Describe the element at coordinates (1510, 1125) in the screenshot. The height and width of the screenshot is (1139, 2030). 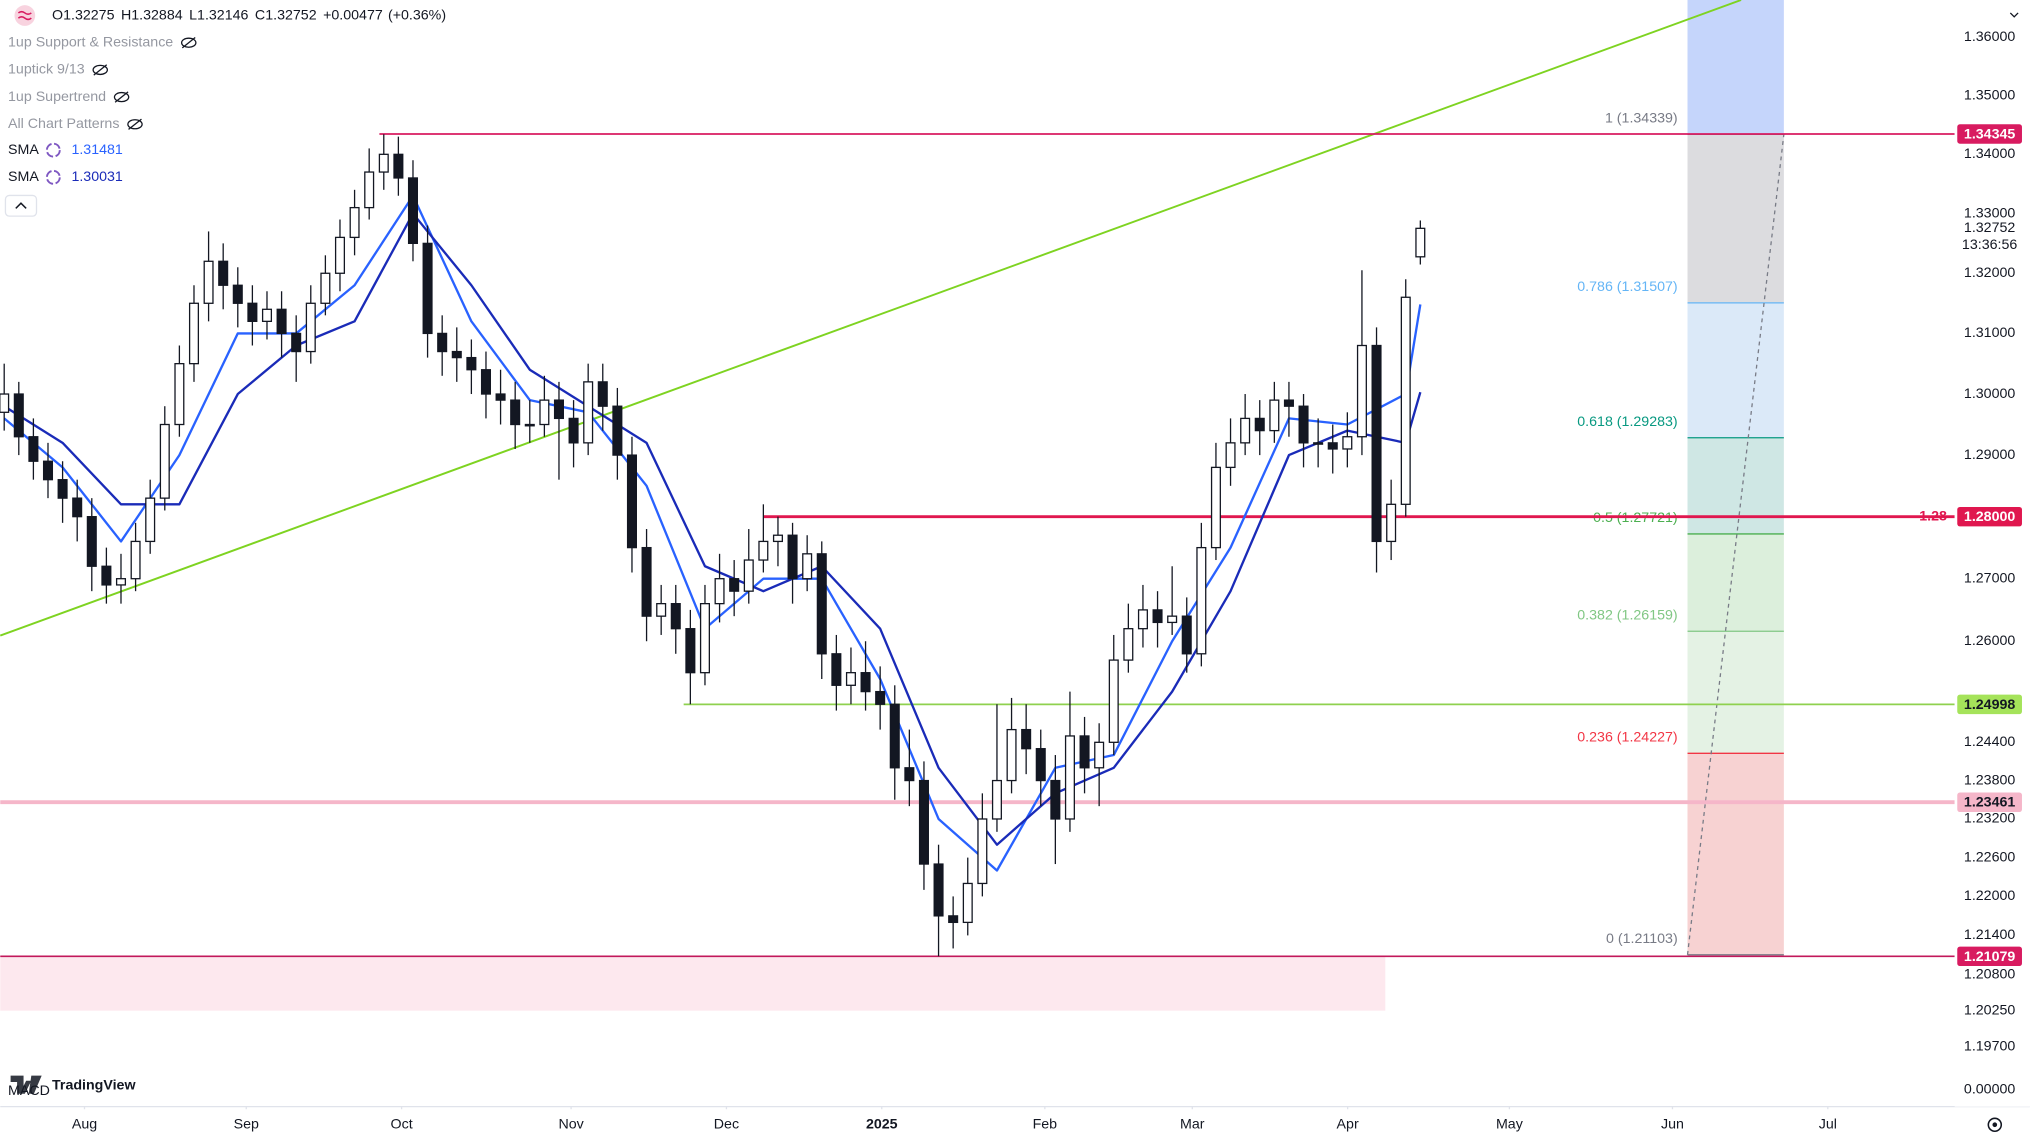
I see `x-tick-label: May` at that location.